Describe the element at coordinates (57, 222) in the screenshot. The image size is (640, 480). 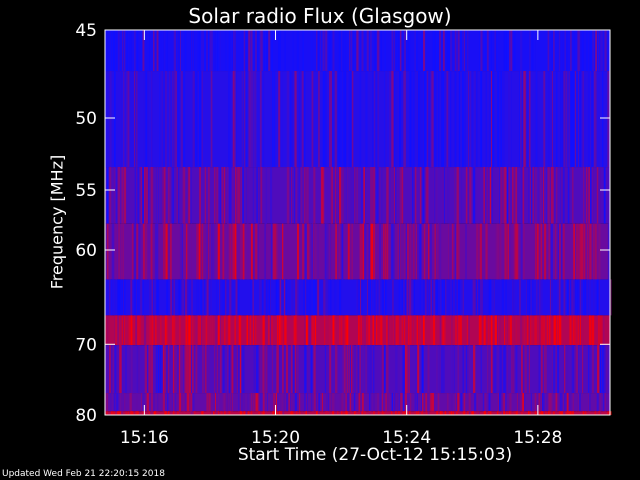
I see `y-axis-label: Frequency [MHz]` at that location.